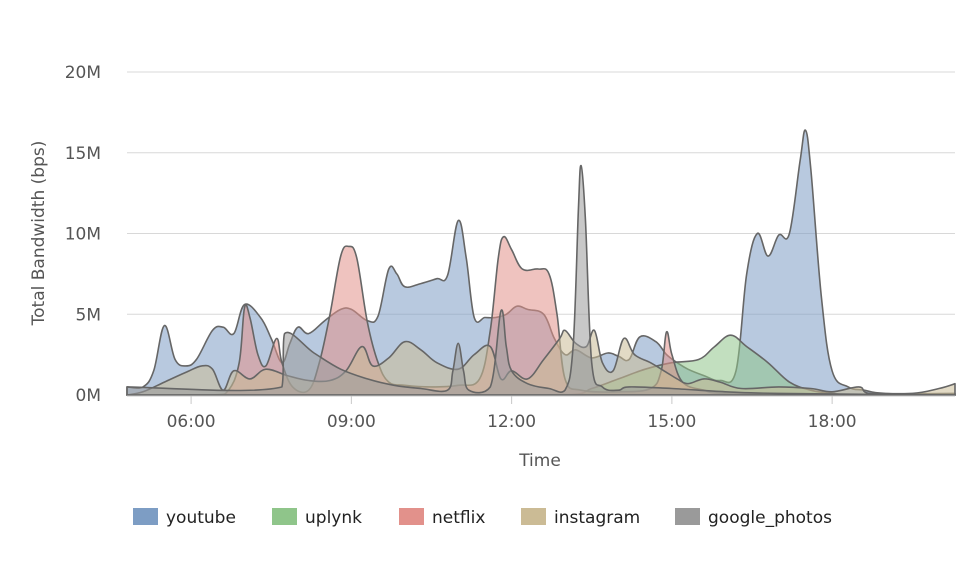 Image resolution: width=969 pixels, height=563 pixels. I want to click on legend-item-instagram: instagram, so click(580, 518).